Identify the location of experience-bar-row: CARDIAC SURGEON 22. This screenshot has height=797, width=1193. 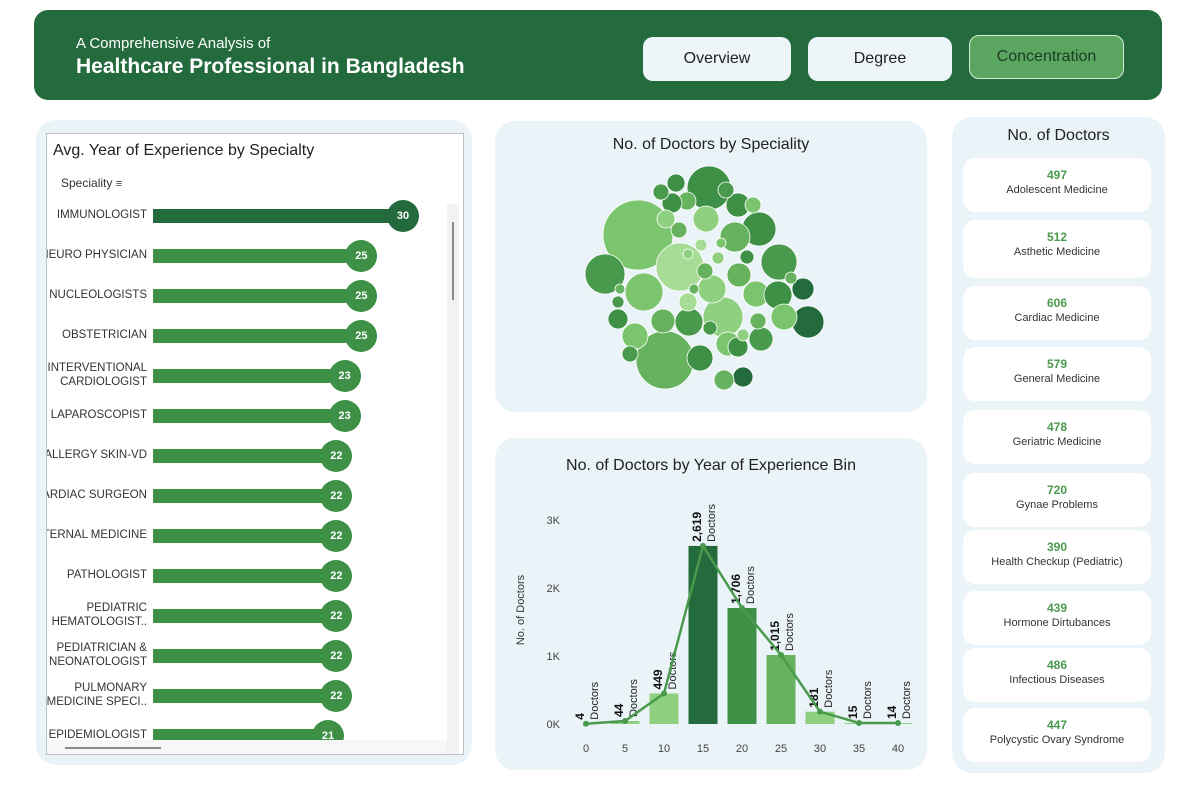
(247, 496).